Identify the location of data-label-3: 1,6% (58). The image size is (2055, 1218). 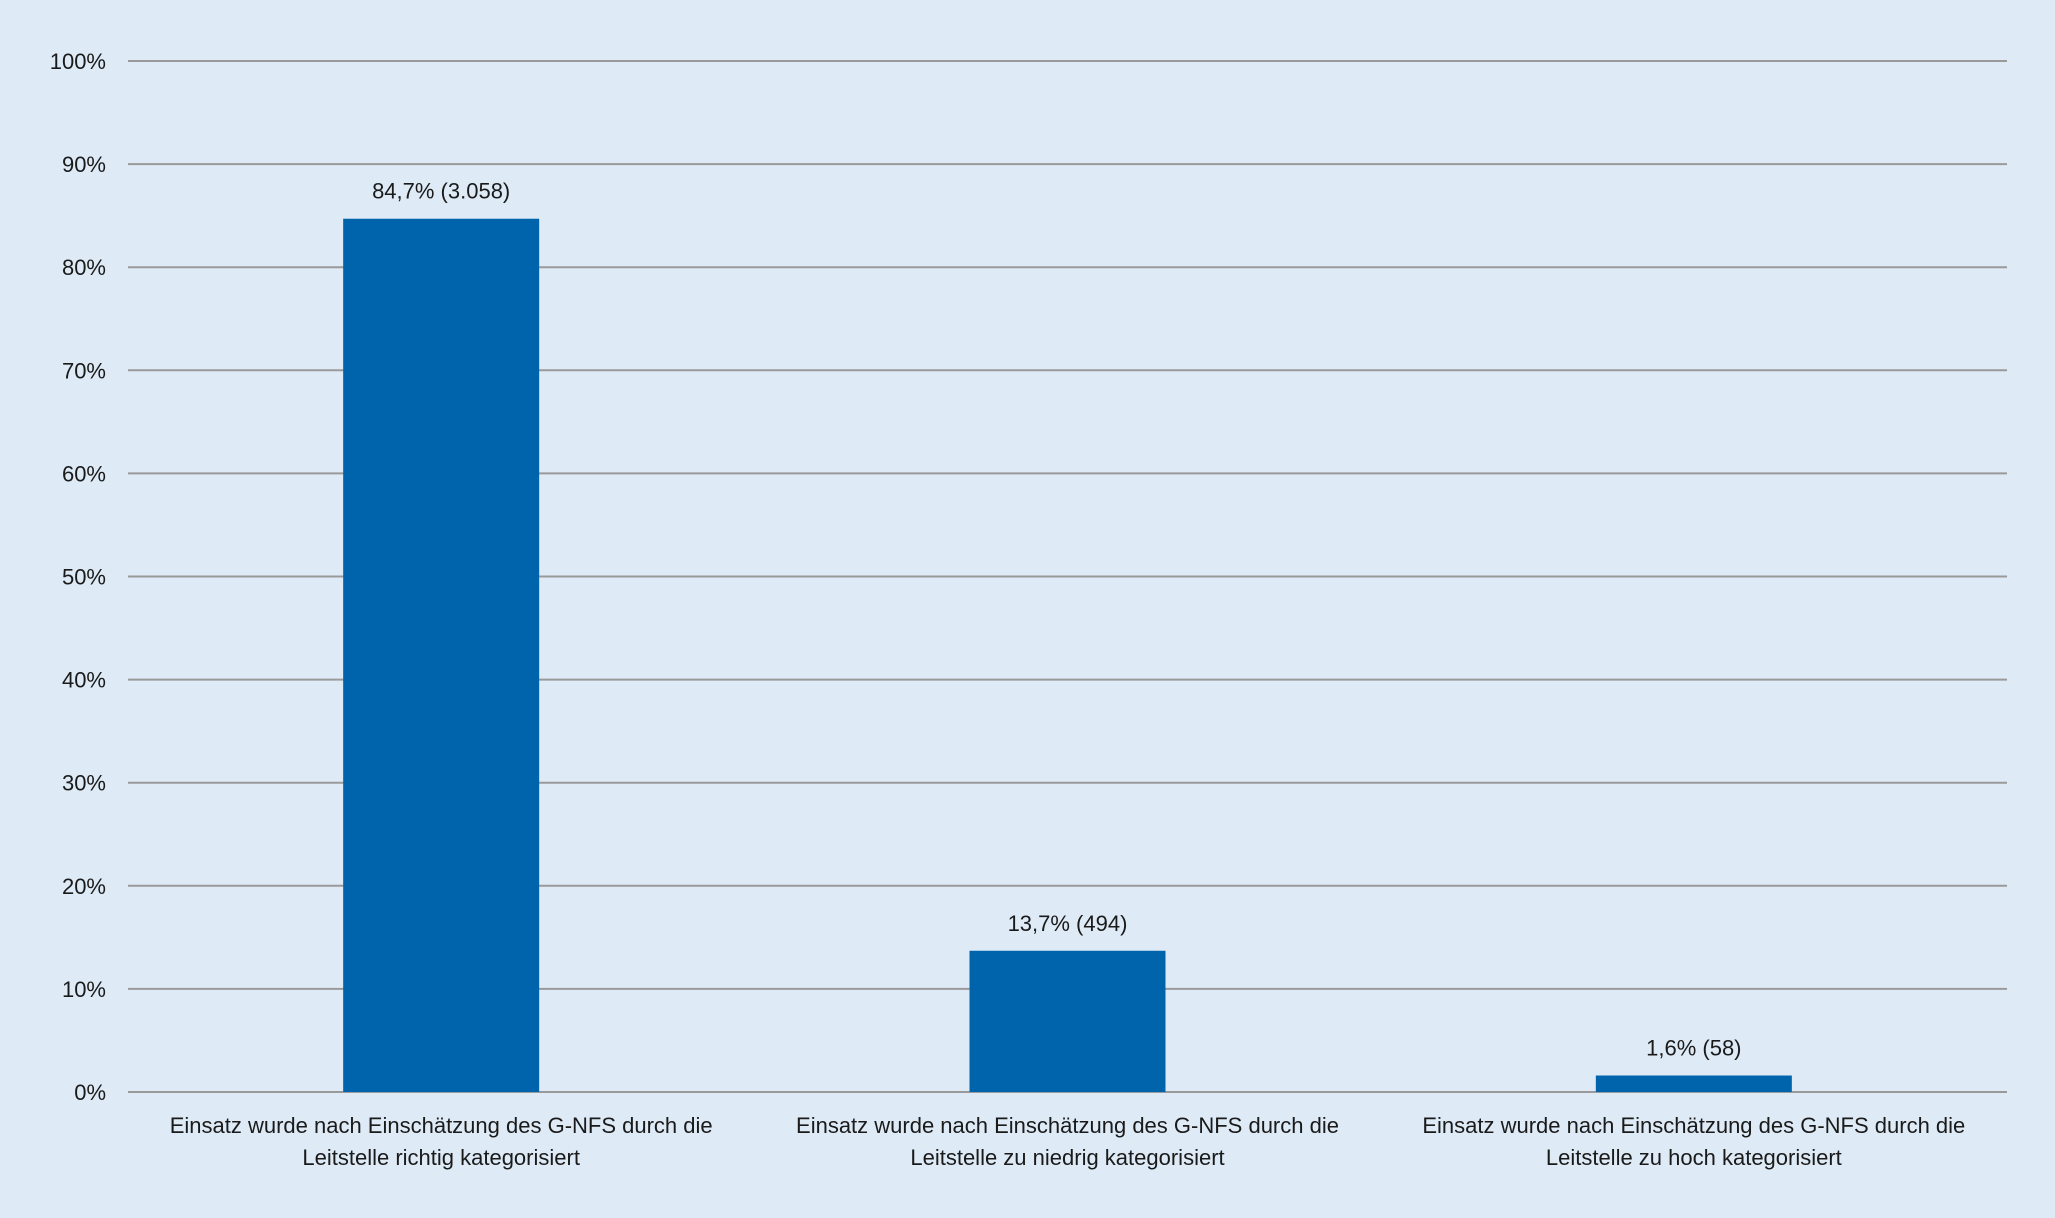
(1693, 1048).